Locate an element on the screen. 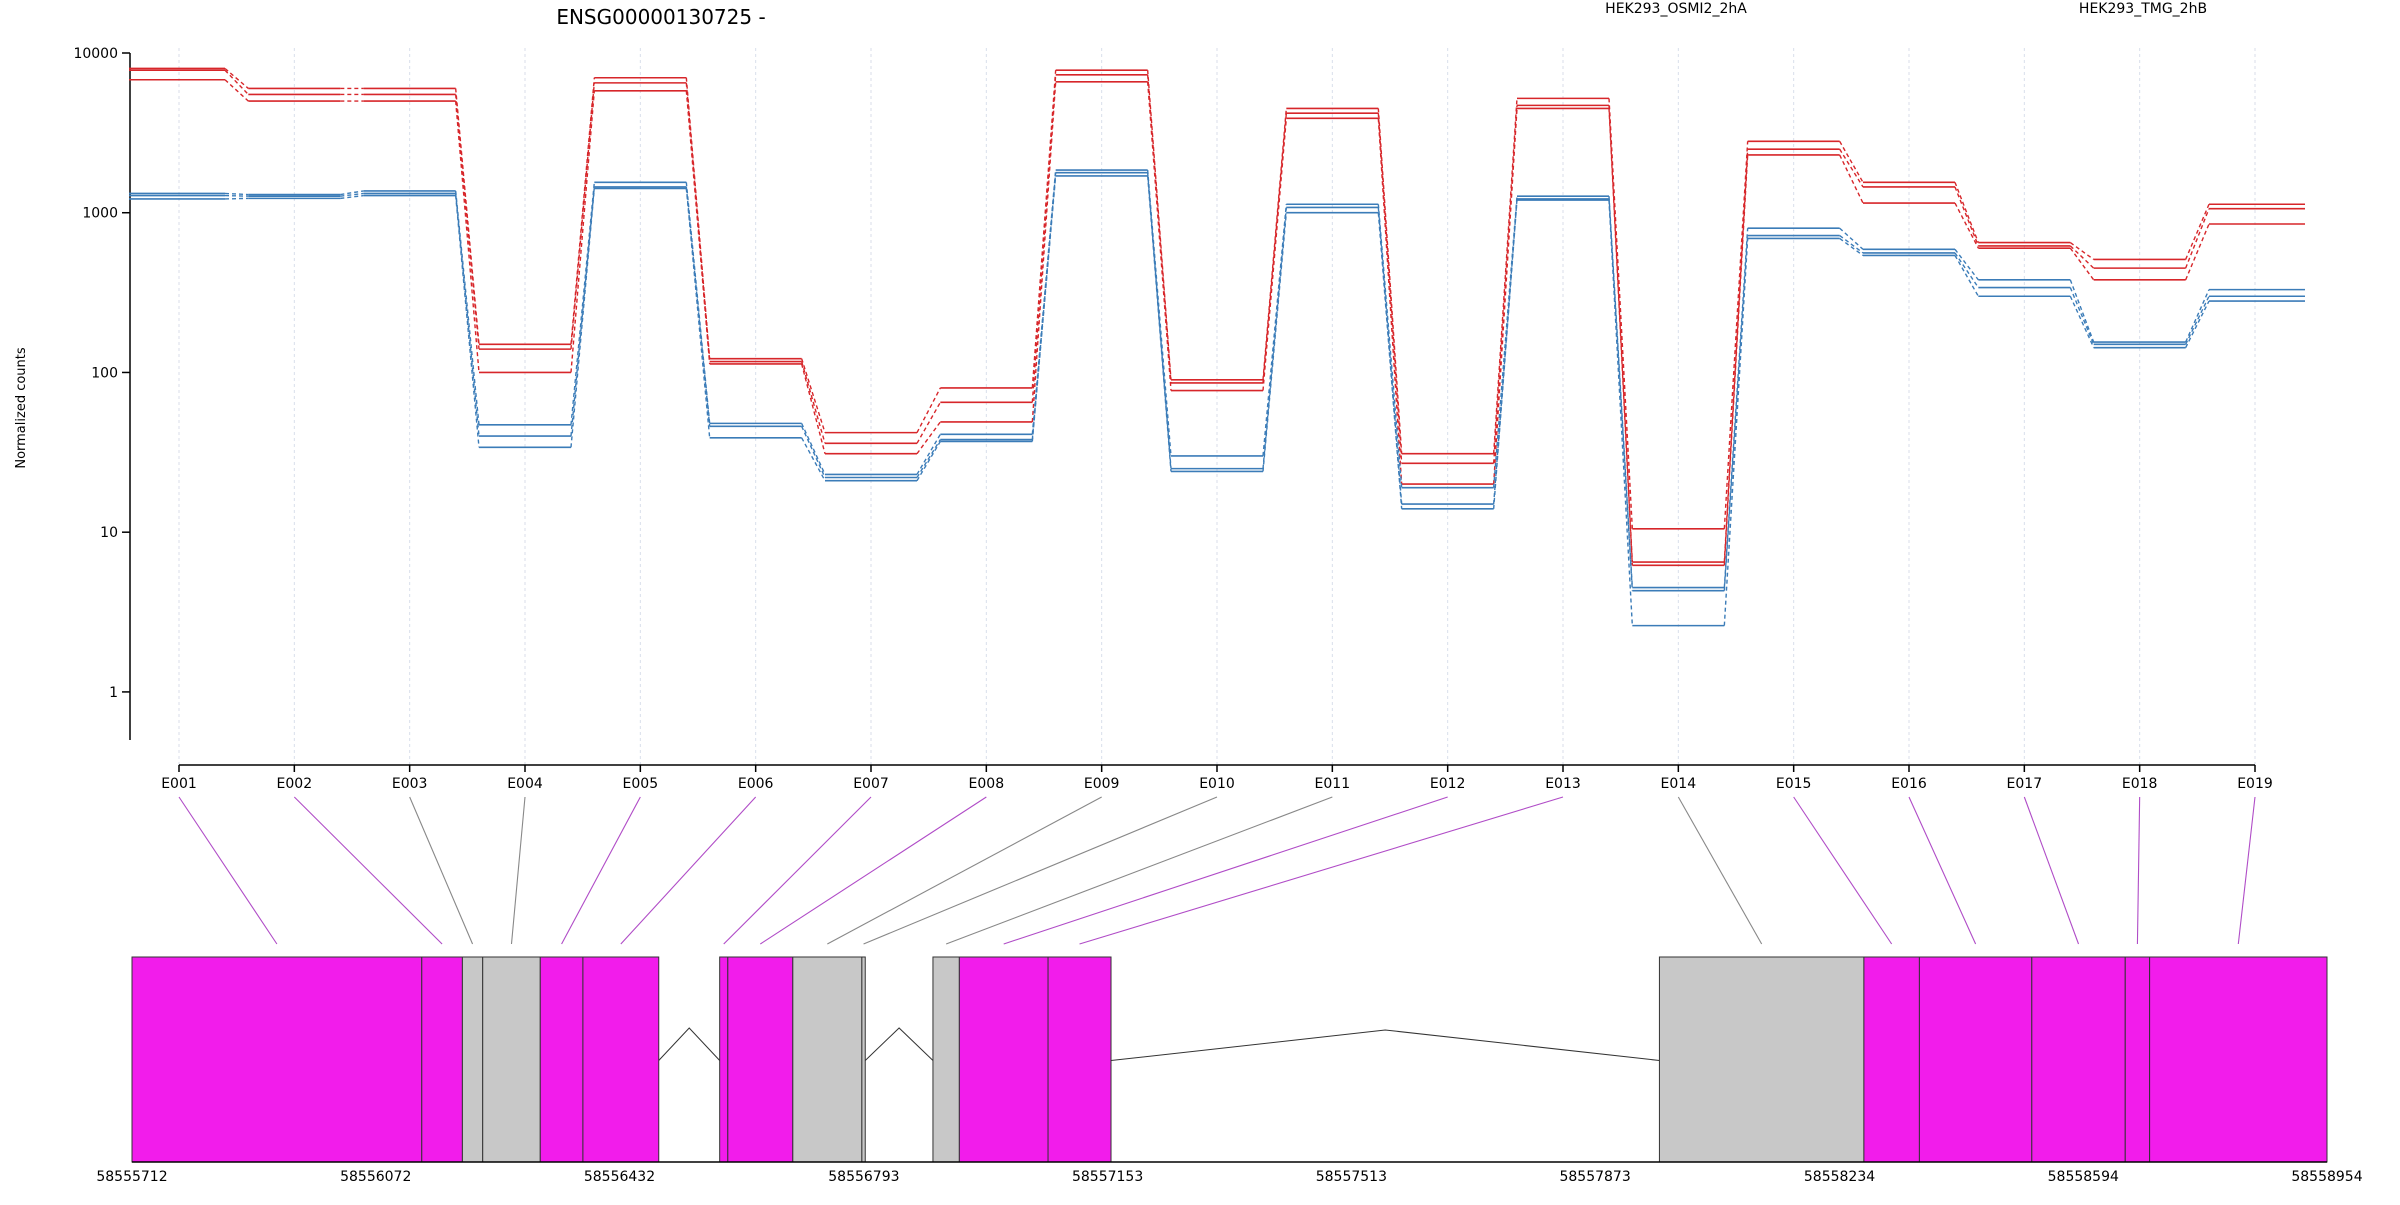 This screenshot has height=1205, width=2400. x-tick-label-e004: E004 is located at coordinates (525, 784).